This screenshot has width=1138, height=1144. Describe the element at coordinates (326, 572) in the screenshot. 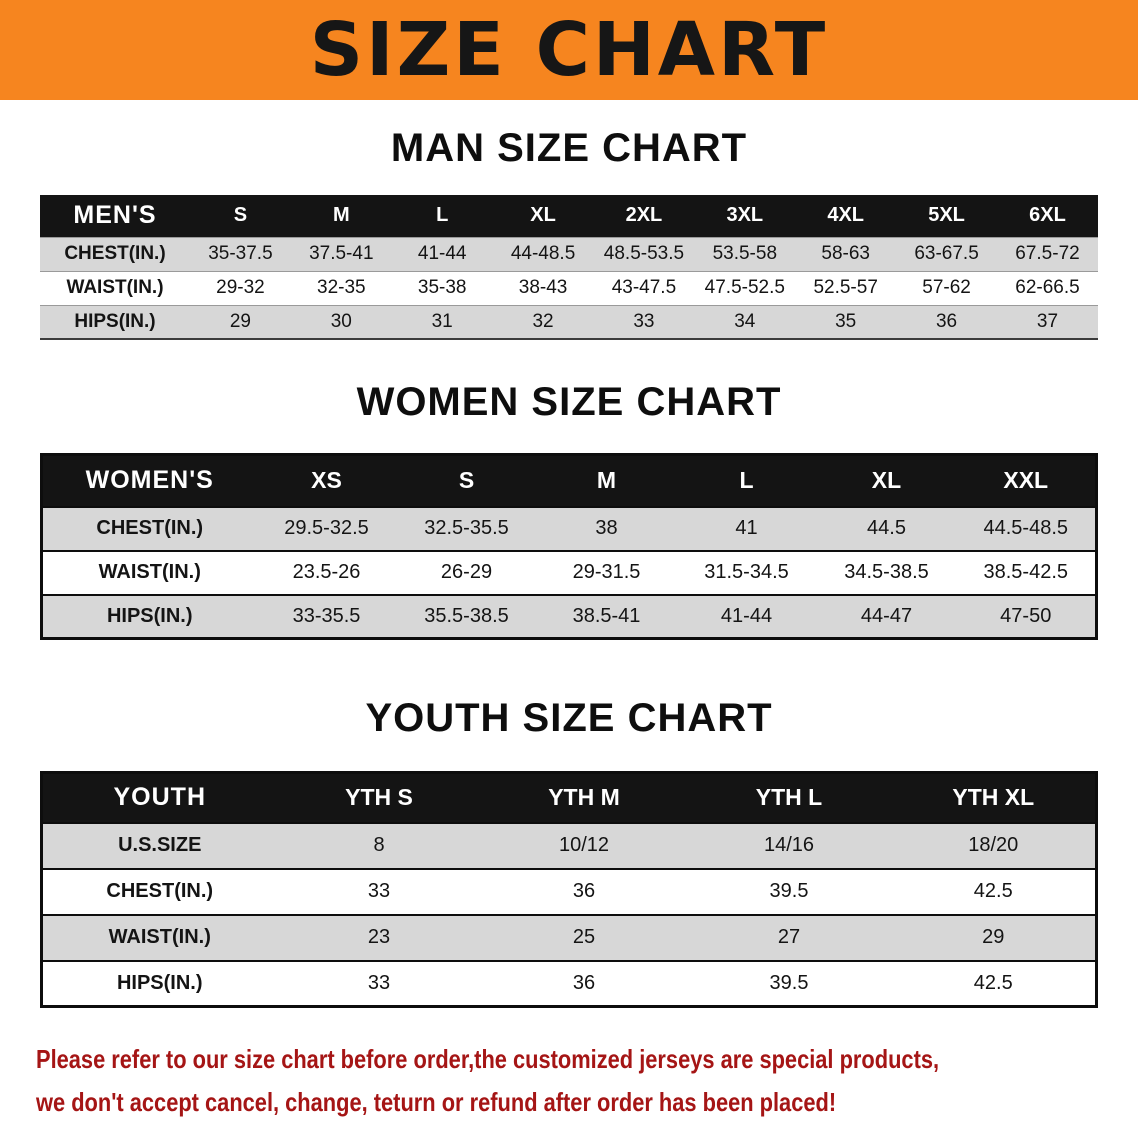

I see `size-value-cell: 23.5-26` at that location.